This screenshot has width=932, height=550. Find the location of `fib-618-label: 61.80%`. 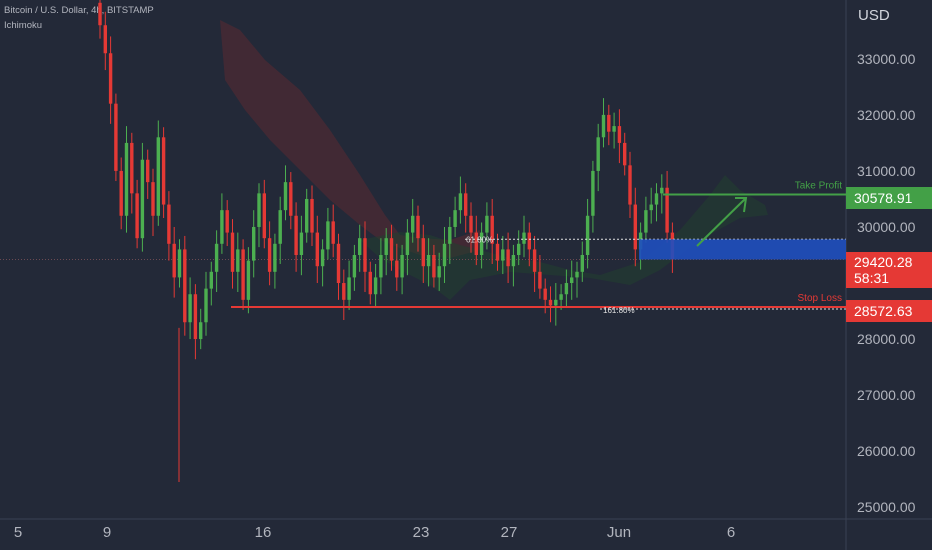

fib-618-label: 61.80% is located at coordinates (479, 239).